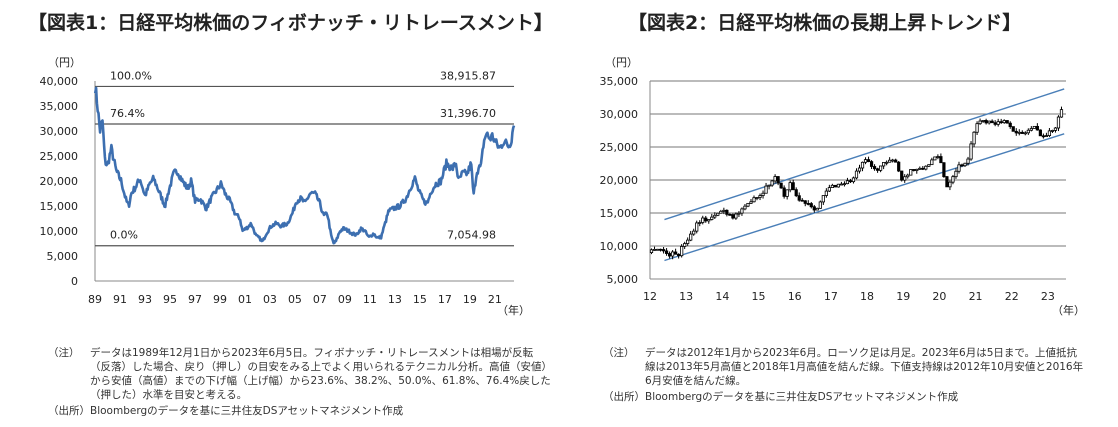  I want to click on chart2-x-tick-label: 13, so click(686, 296).